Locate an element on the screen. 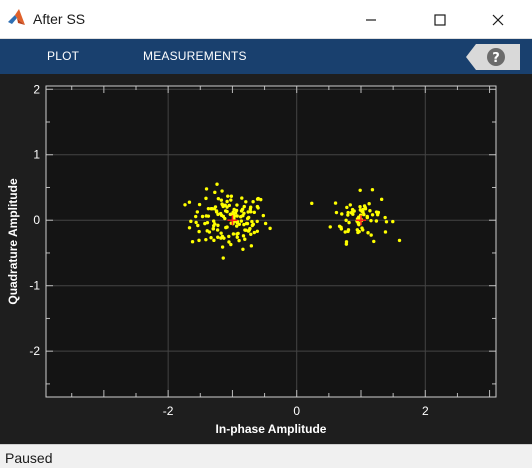  x-axis-label: In-phase Amplitude is located at coordinates (271, 429).